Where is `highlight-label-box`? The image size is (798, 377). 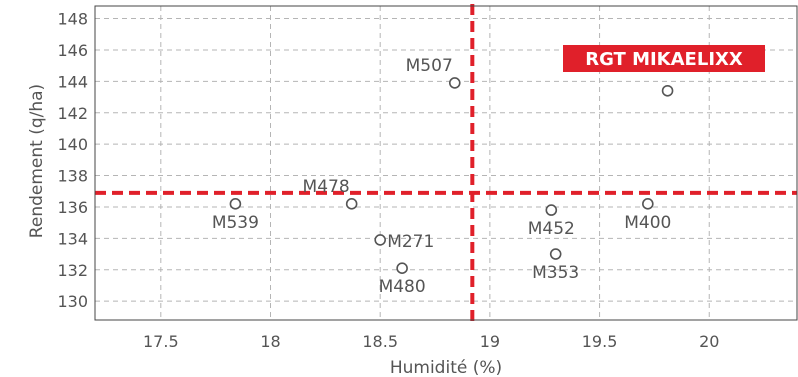 highlight-label-box is located at coordinates (664, 58).